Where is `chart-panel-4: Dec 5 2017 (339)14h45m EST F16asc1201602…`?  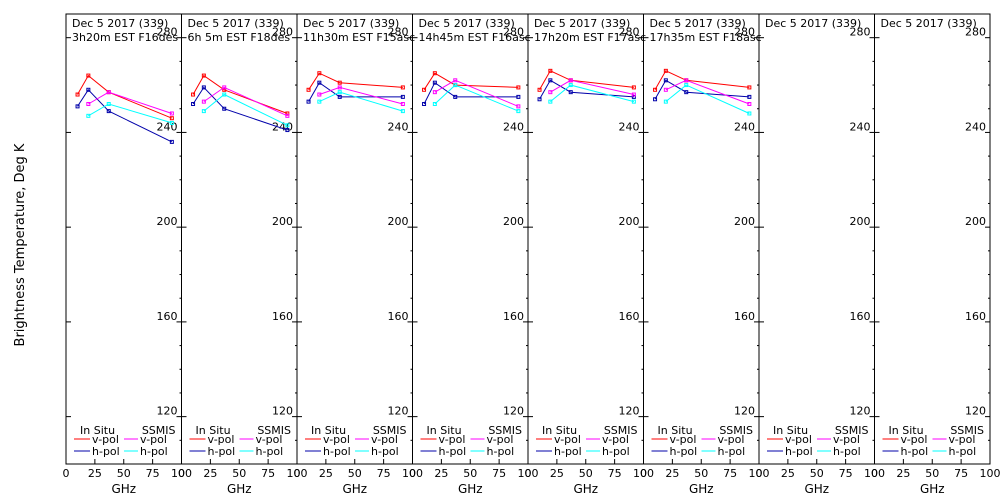
chart-panel-4: Dec 5 2017 (339)14h45m EST F16asc1201602… is located at coordinates (474, 255).